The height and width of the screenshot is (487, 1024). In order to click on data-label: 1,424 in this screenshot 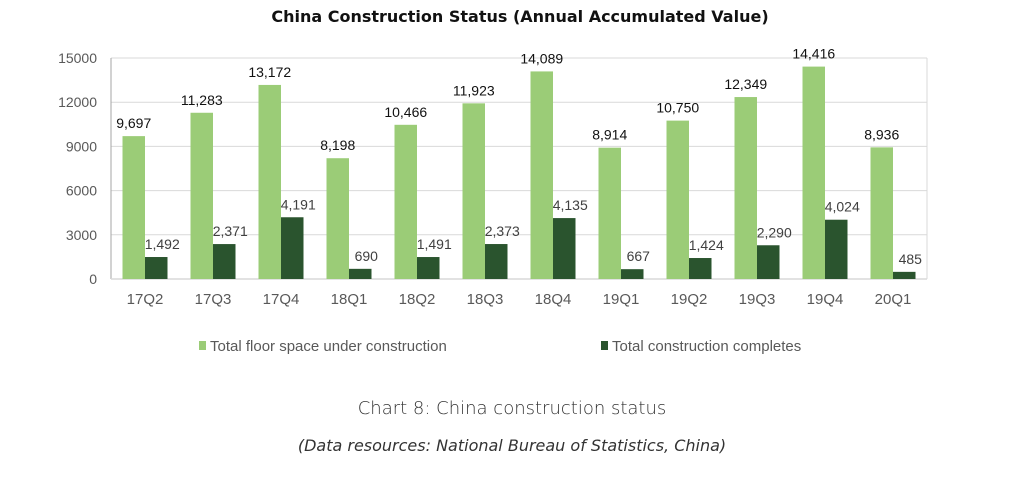, I will do `click(706, 245)`.